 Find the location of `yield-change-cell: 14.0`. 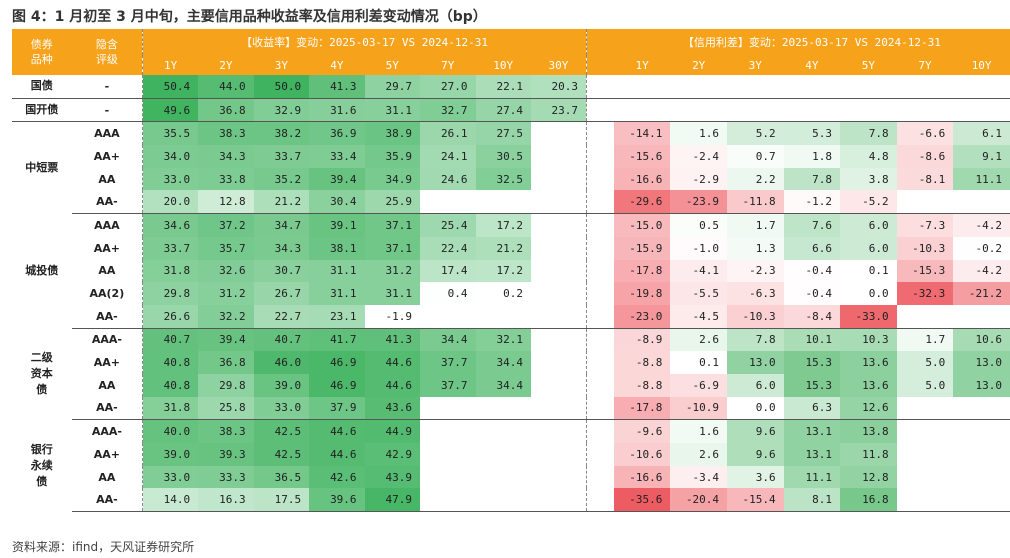

yield-change-cell: 14.0 is located at coordinates (170, 500).